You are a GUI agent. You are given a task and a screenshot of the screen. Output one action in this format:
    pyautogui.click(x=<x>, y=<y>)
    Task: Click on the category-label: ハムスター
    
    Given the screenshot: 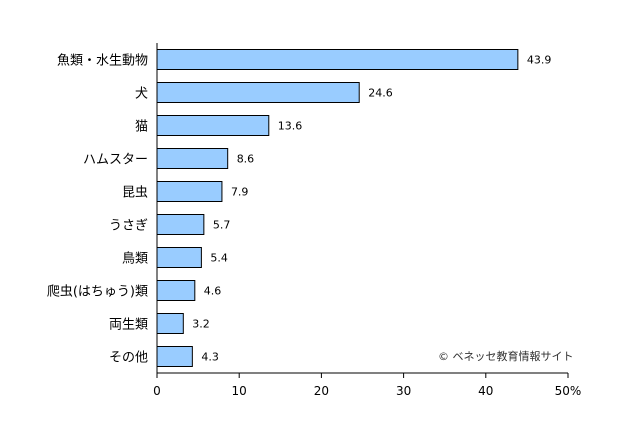 What is the action you would take?
    pyautogui.click(x=115, y=160)
    